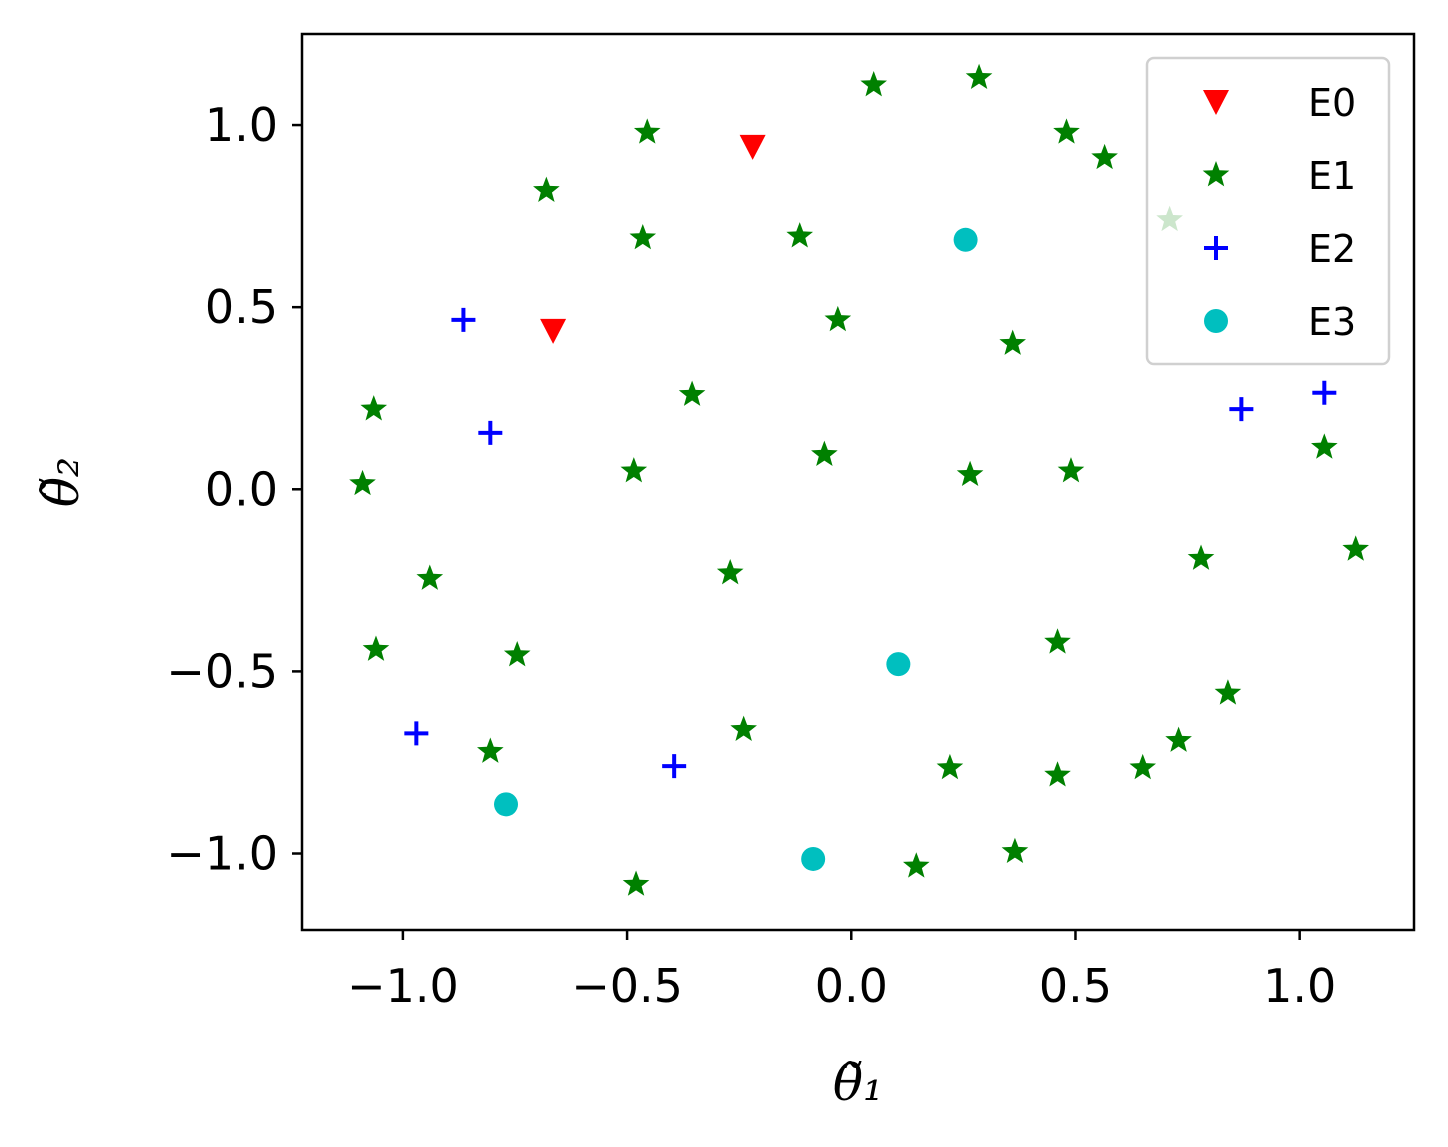 The image size is (1448, 1147). I want to click on x-tick-label: 1.0, so click(1299, 986).